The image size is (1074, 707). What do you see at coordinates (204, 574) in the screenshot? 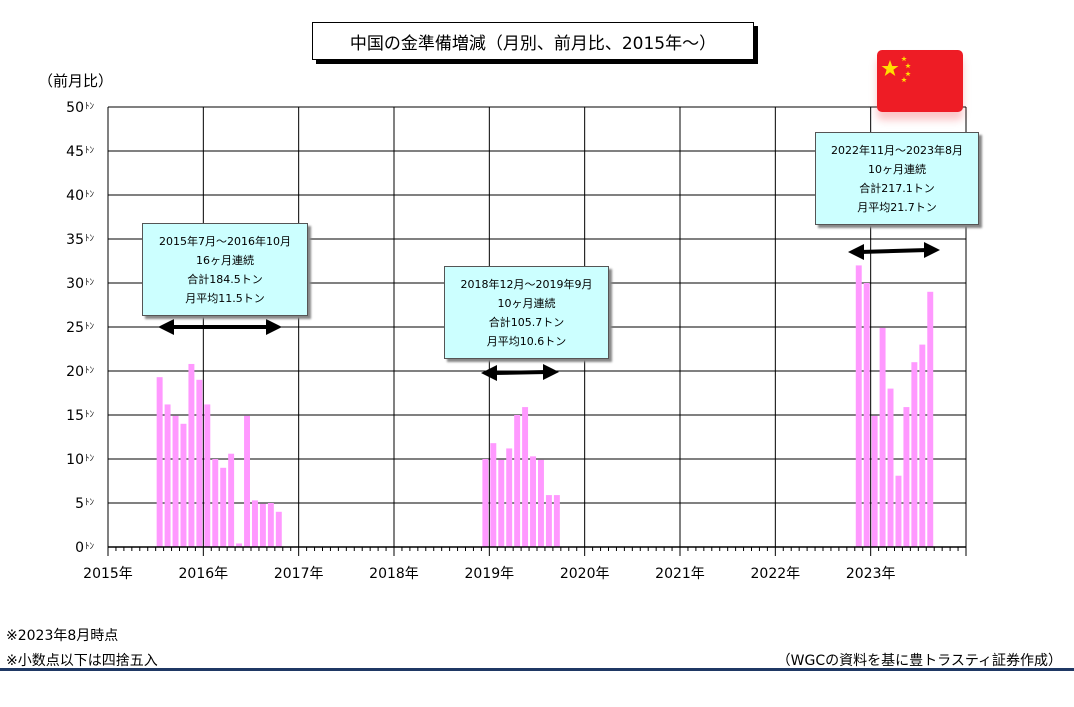
I see `x-tick-label: 2016年` at bounding box center [204, 574].